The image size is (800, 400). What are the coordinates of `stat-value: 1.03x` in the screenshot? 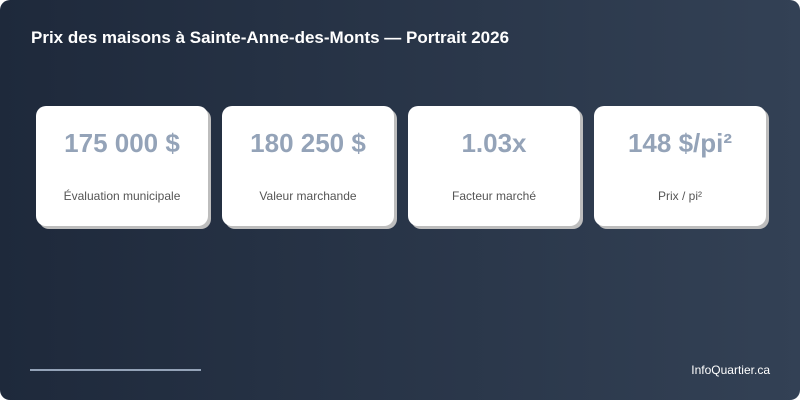 It's located at (494, 143).